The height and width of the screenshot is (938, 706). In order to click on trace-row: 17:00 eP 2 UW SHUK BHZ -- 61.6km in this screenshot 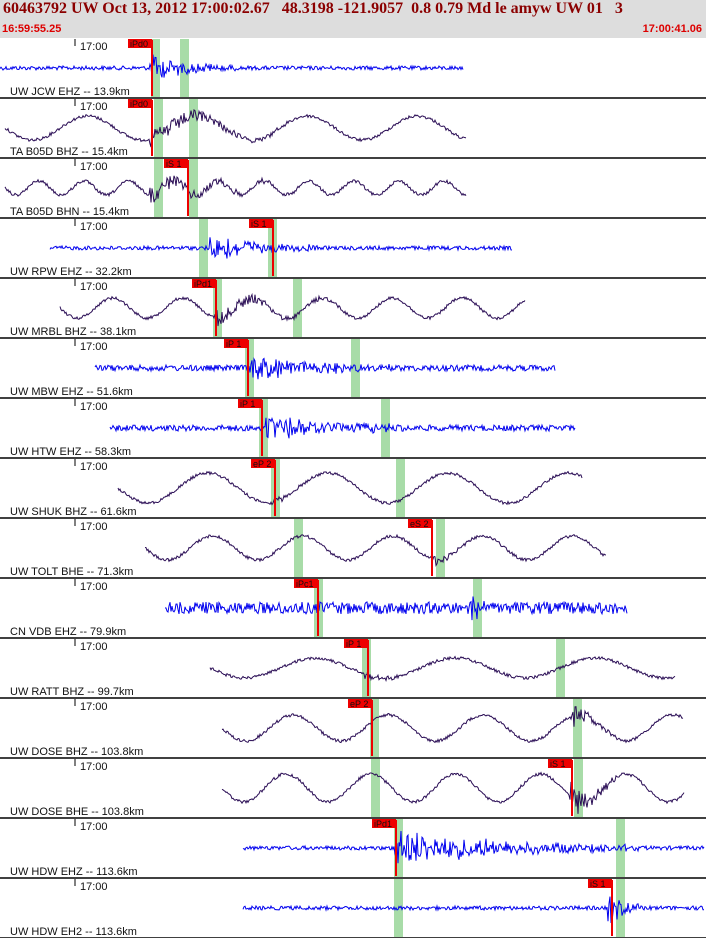, I will do `click(353, 489)`.